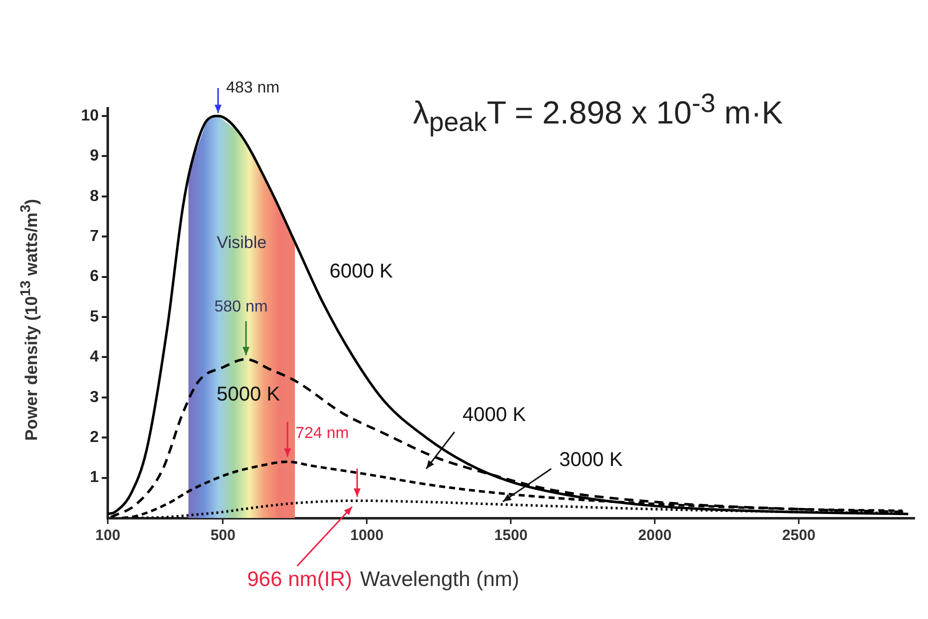 Image resolution: width=928 pixels, height=619 pixels. What do you see at coordinates (94, 397) in the screenshot?
I see `y-tick-label: 3` at bounding box center [94, 397].